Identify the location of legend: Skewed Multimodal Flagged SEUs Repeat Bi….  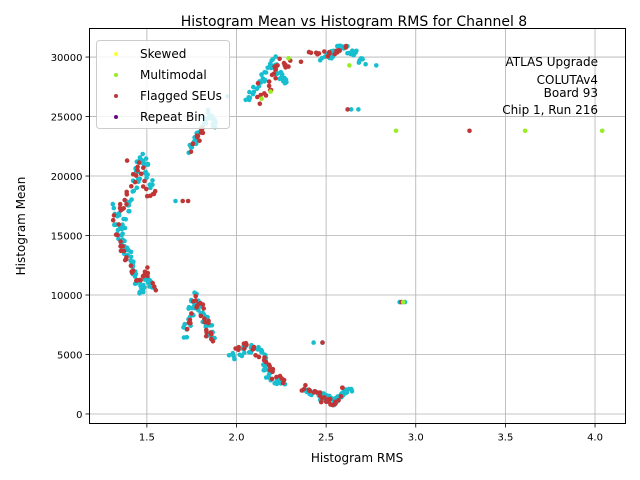
(163, 84).